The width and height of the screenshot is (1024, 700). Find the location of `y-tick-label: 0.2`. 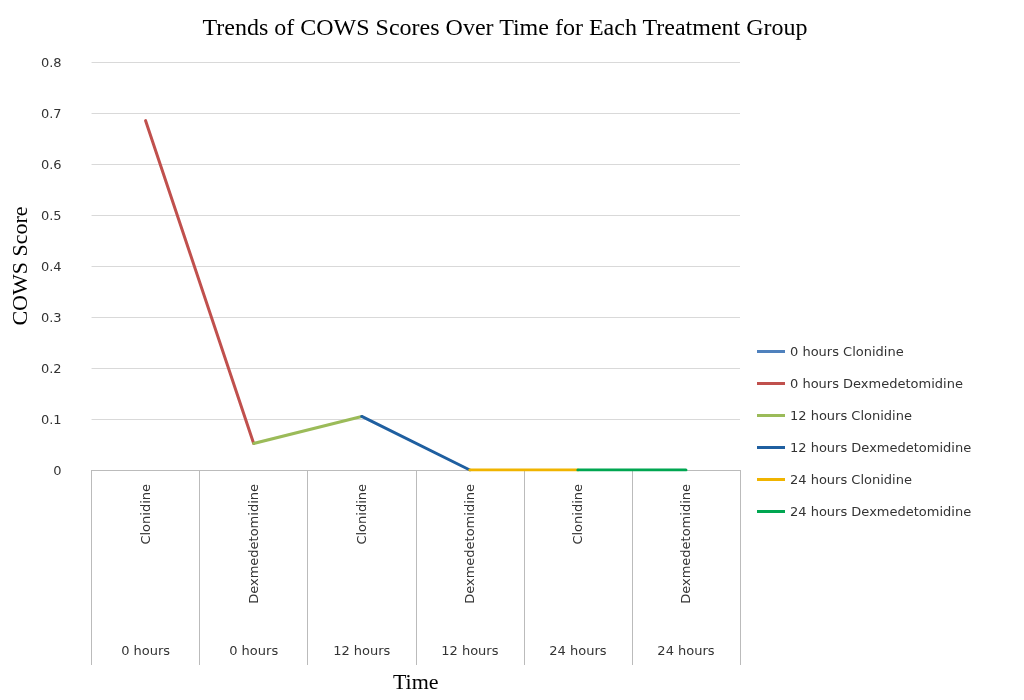

y-tick-label: 0.2 is located at coordinates (51, 368).